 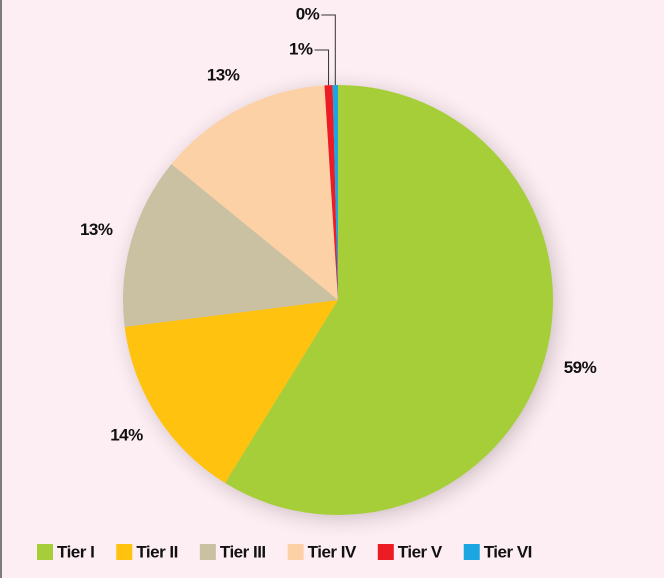 I want to click on legend-label: Tier IV, so click(x=332, y=551).